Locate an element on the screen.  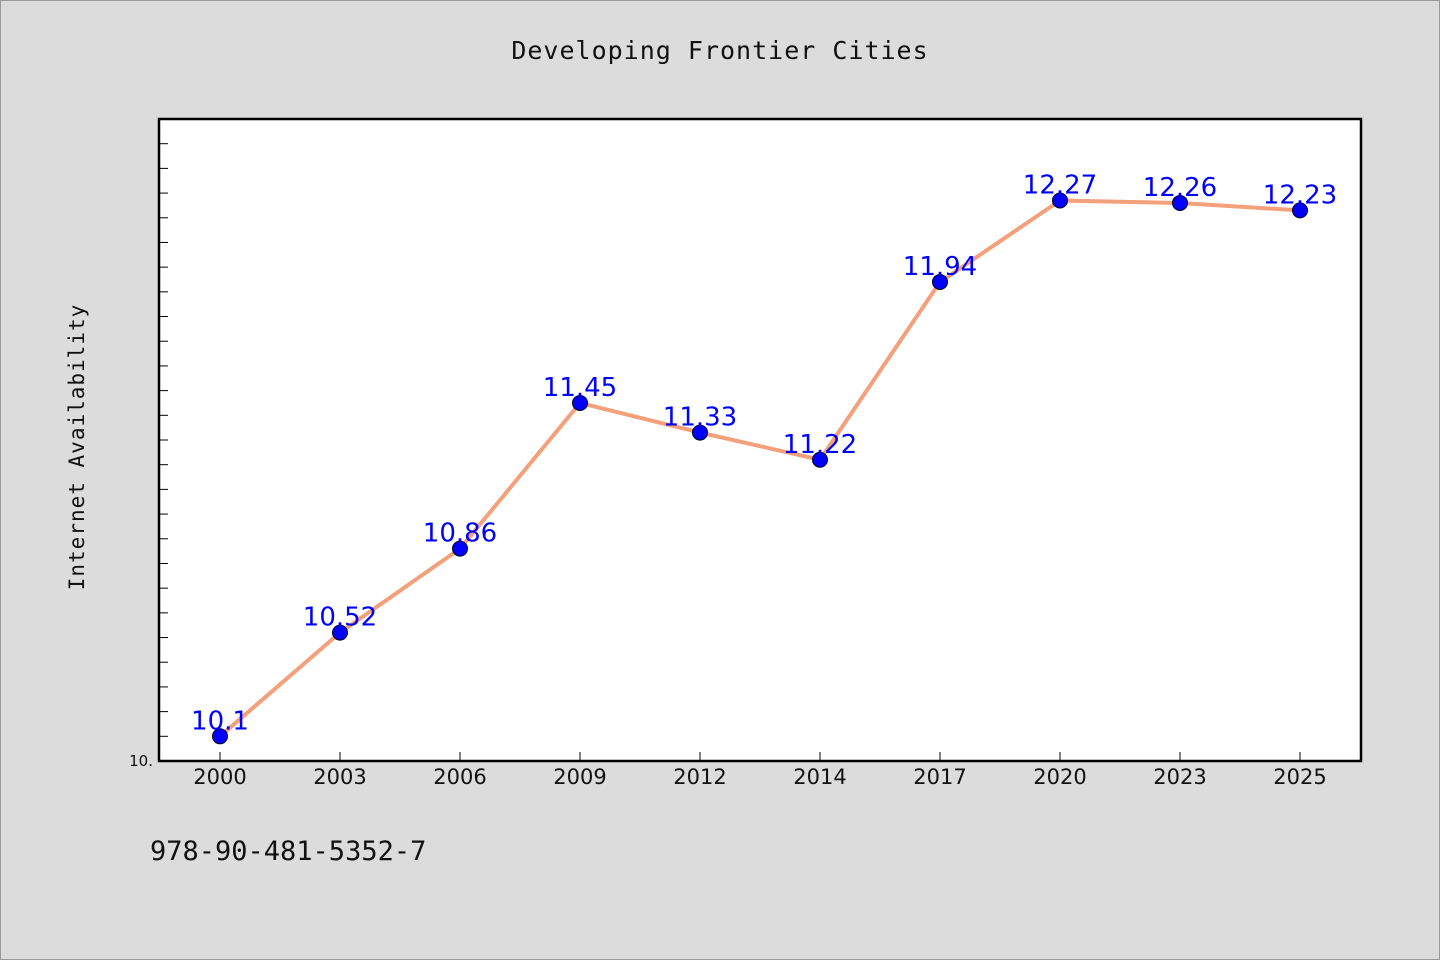
y-ticks: 10. is located at coordinates (148, 456).